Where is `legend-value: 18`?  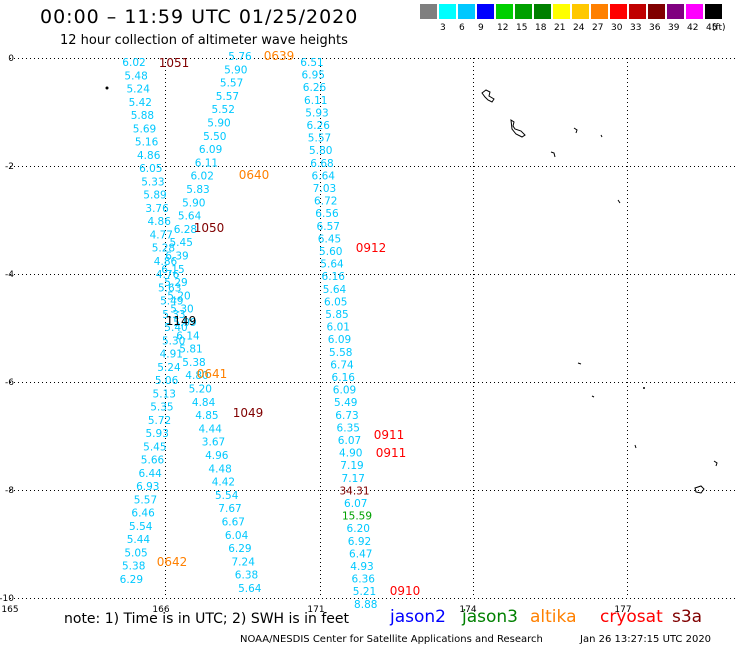 legend-value: 18 is located at coordinates (541, 28).